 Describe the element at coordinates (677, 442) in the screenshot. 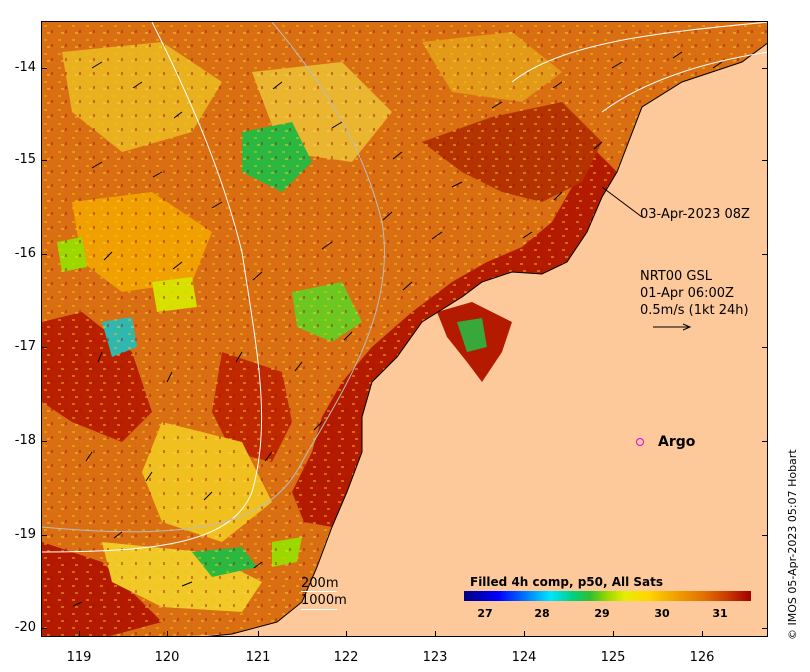

I see `argo-label: Argo` at that location.